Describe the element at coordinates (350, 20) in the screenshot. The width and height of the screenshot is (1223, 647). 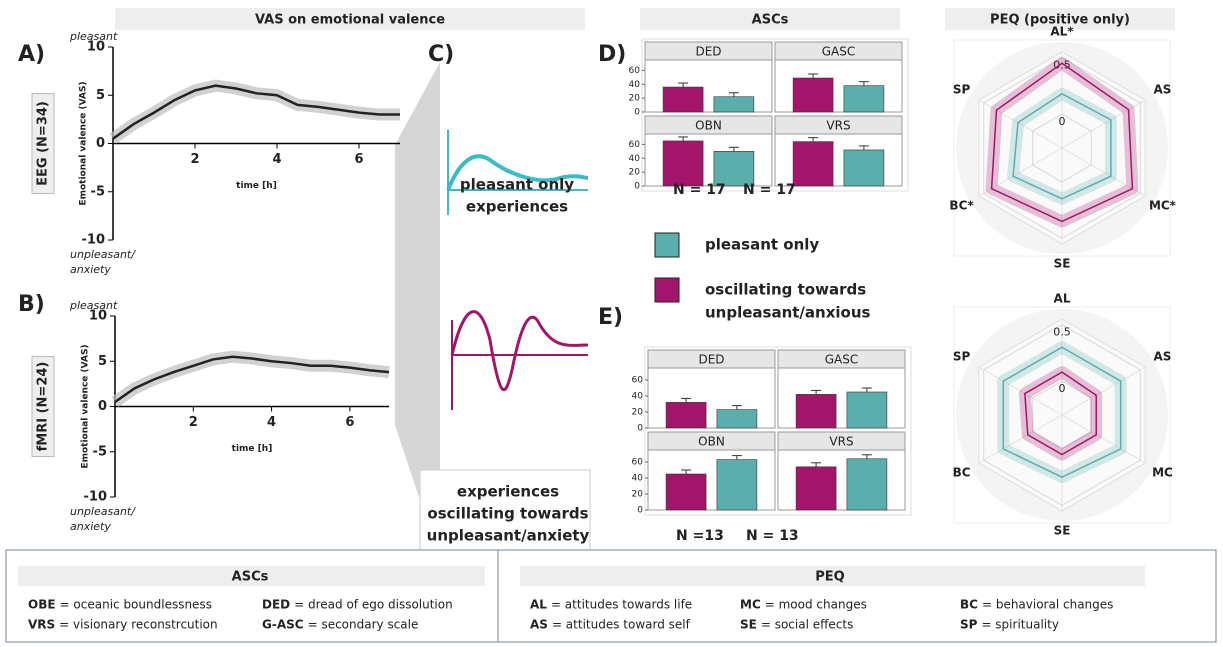
I see `header: VAS on emotional valence` at that location.